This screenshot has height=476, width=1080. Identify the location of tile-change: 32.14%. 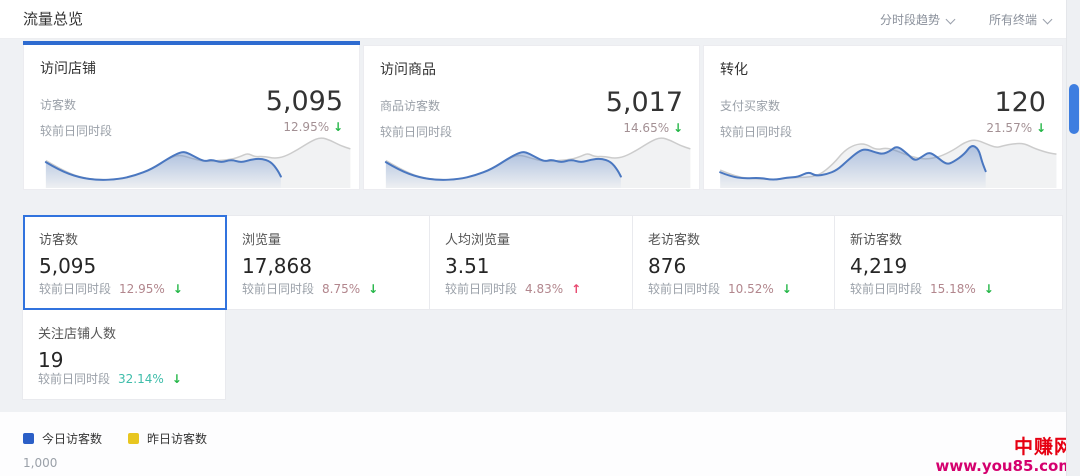
(141, 378).